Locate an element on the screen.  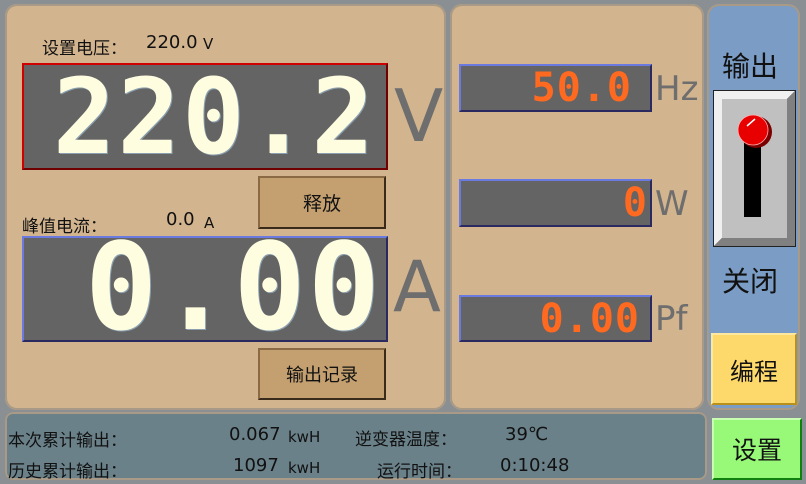
toggle-lever-icon is located at coordinates (754, 168).